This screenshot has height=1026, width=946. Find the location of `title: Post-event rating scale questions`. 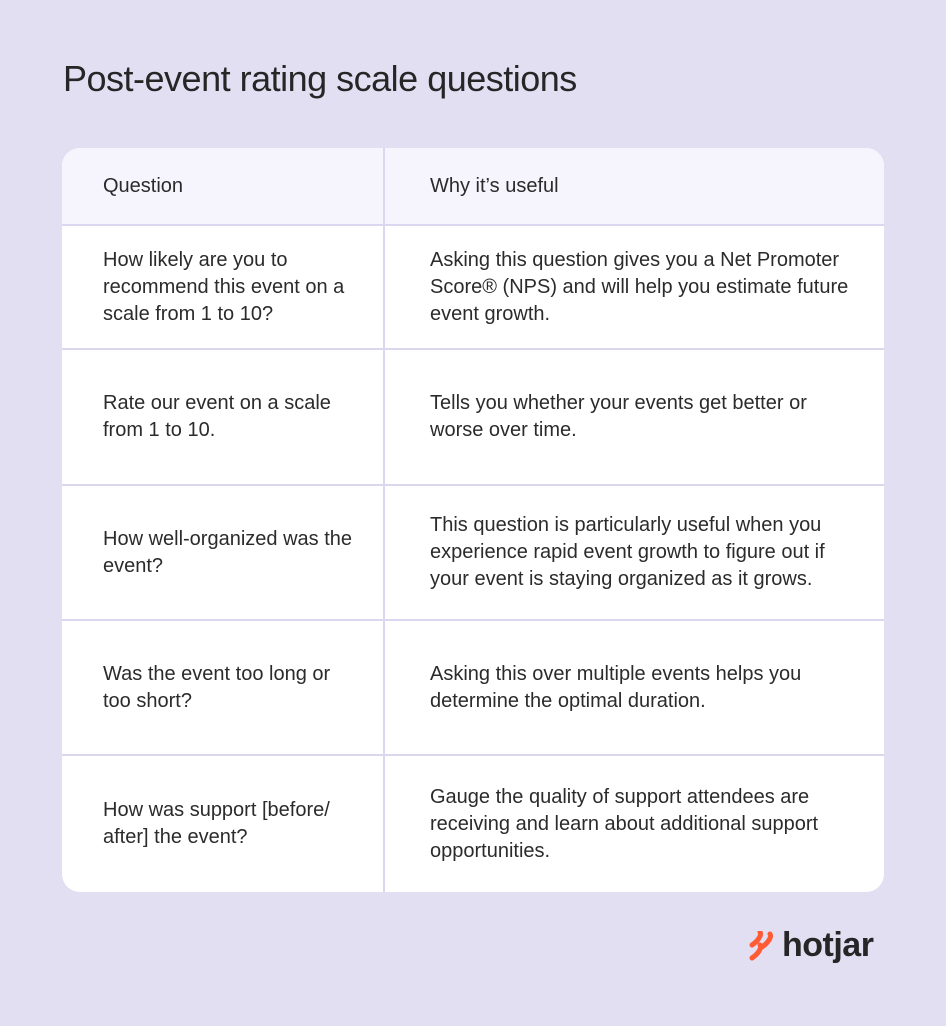

title: Post-event rating scale questions is located at coordinates (320, 78).